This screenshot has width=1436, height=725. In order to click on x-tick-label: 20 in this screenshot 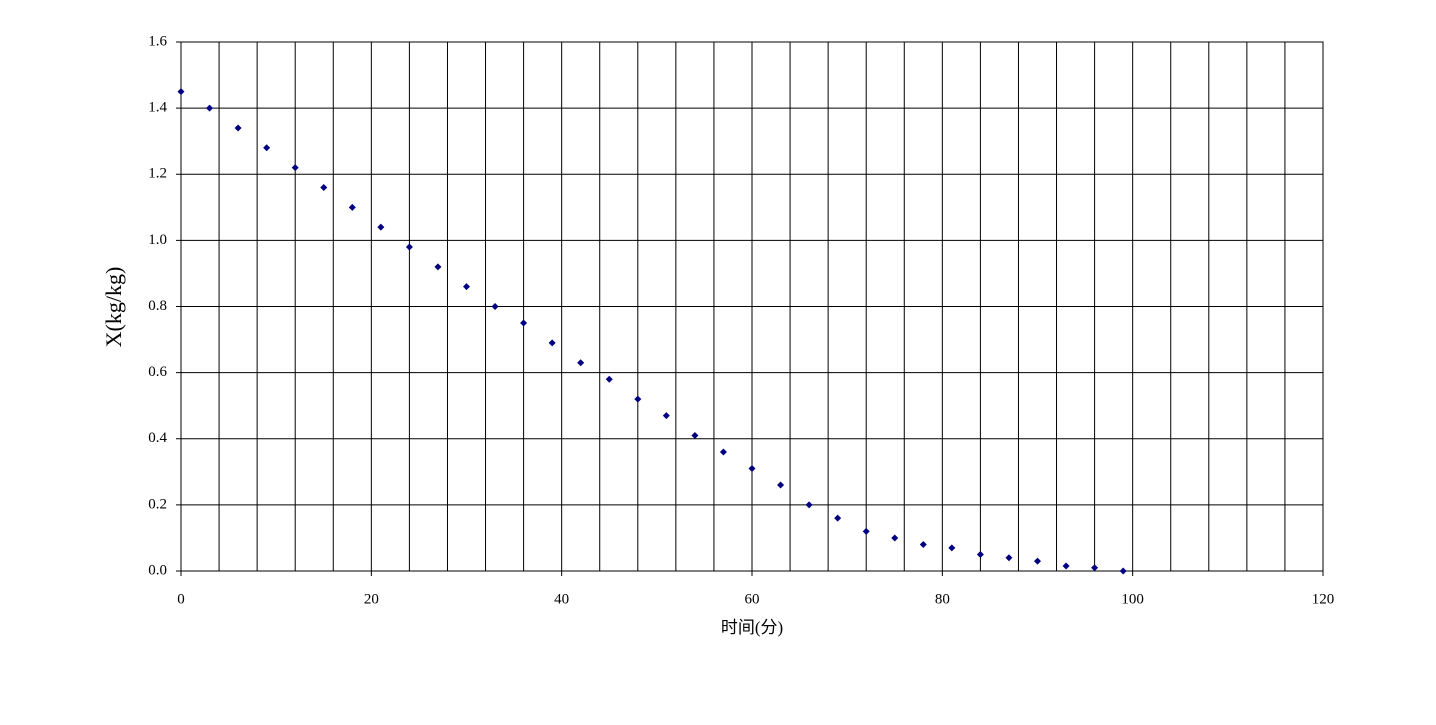, I will do `click(371, 599)`.